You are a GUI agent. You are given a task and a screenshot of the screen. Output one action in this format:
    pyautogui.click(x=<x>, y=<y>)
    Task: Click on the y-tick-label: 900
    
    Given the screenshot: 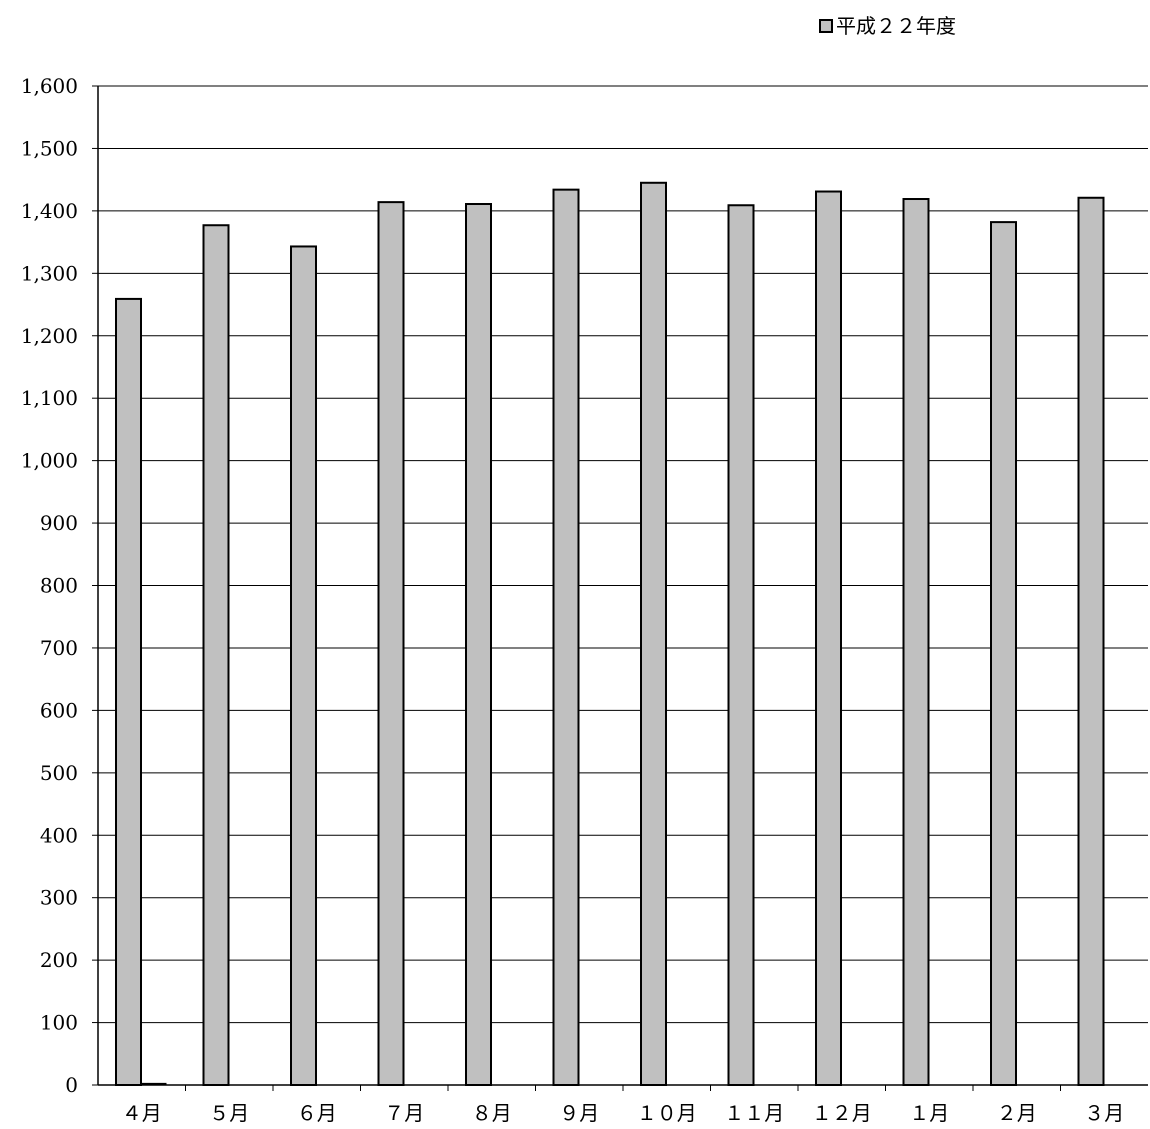 What is the action you would take?
    pyautogui.click(x=59, y=523)
    